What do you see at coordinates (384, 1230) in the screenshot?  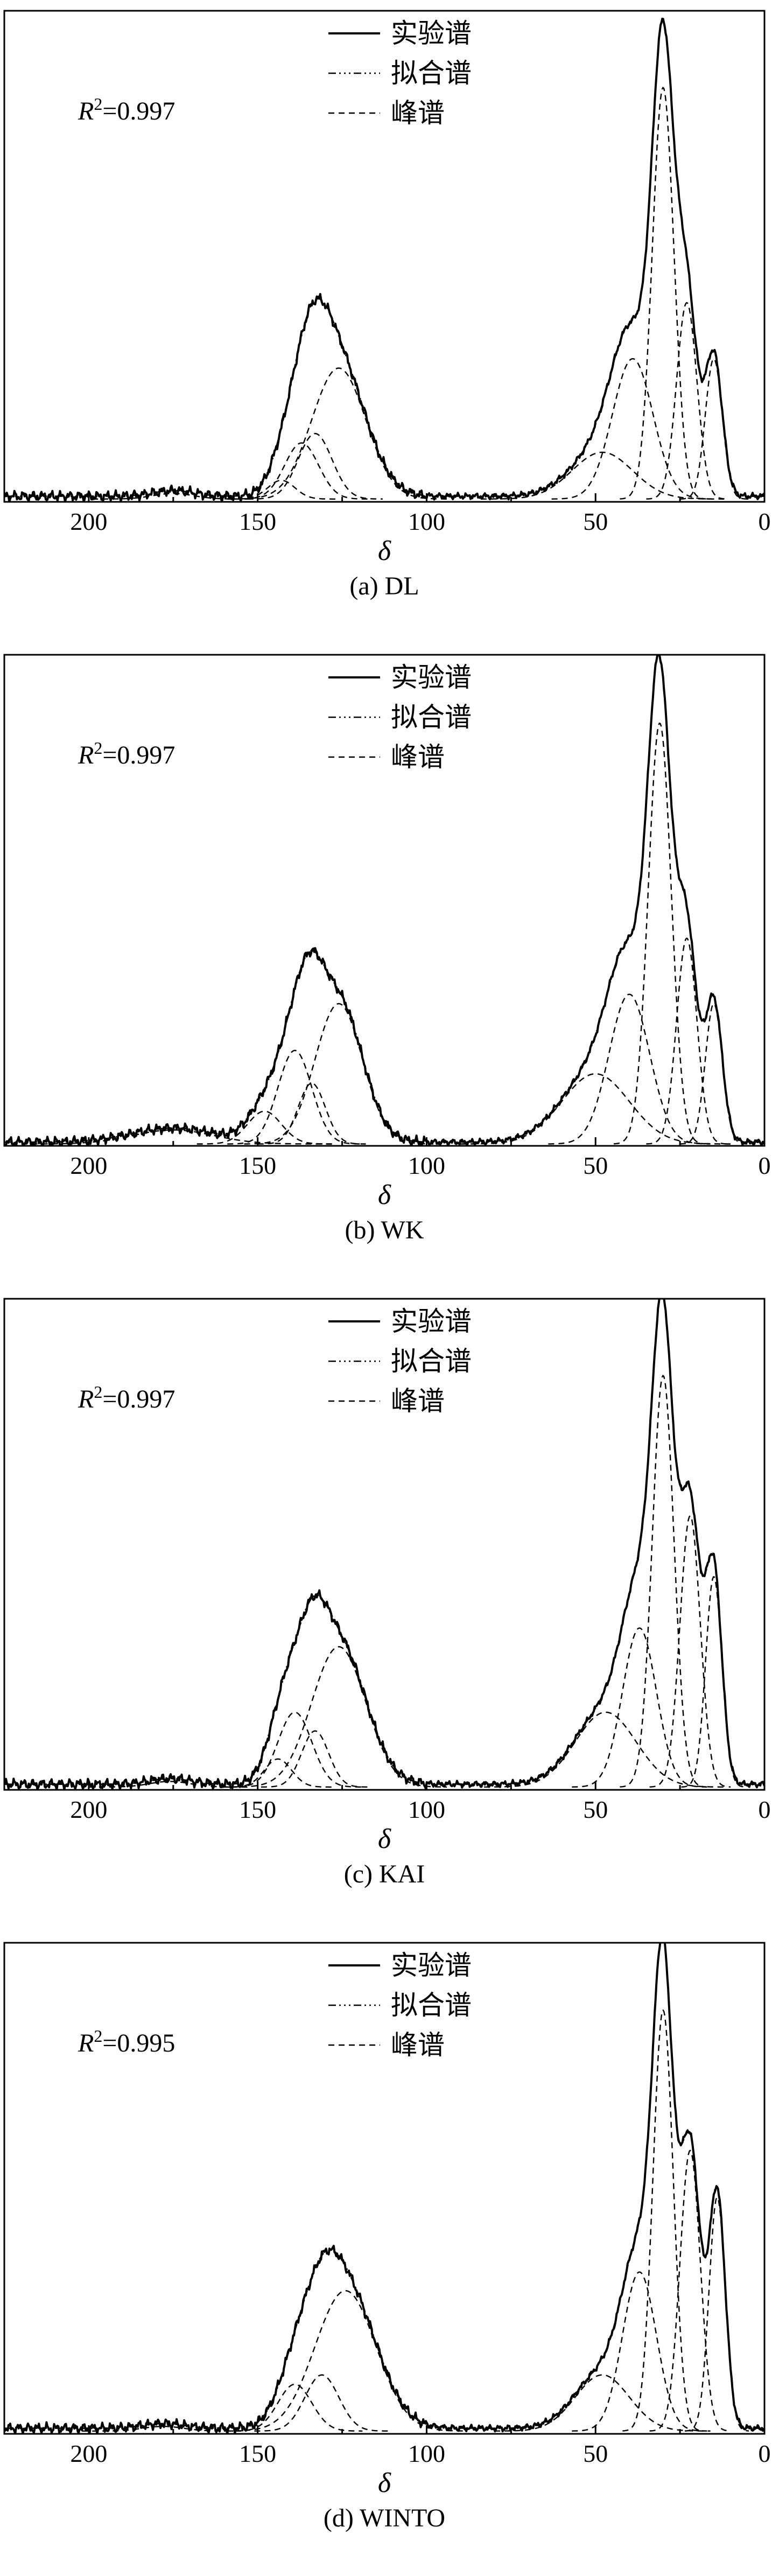 I see `panel-caption: (b) WK` at bounding box center [384, 1230].